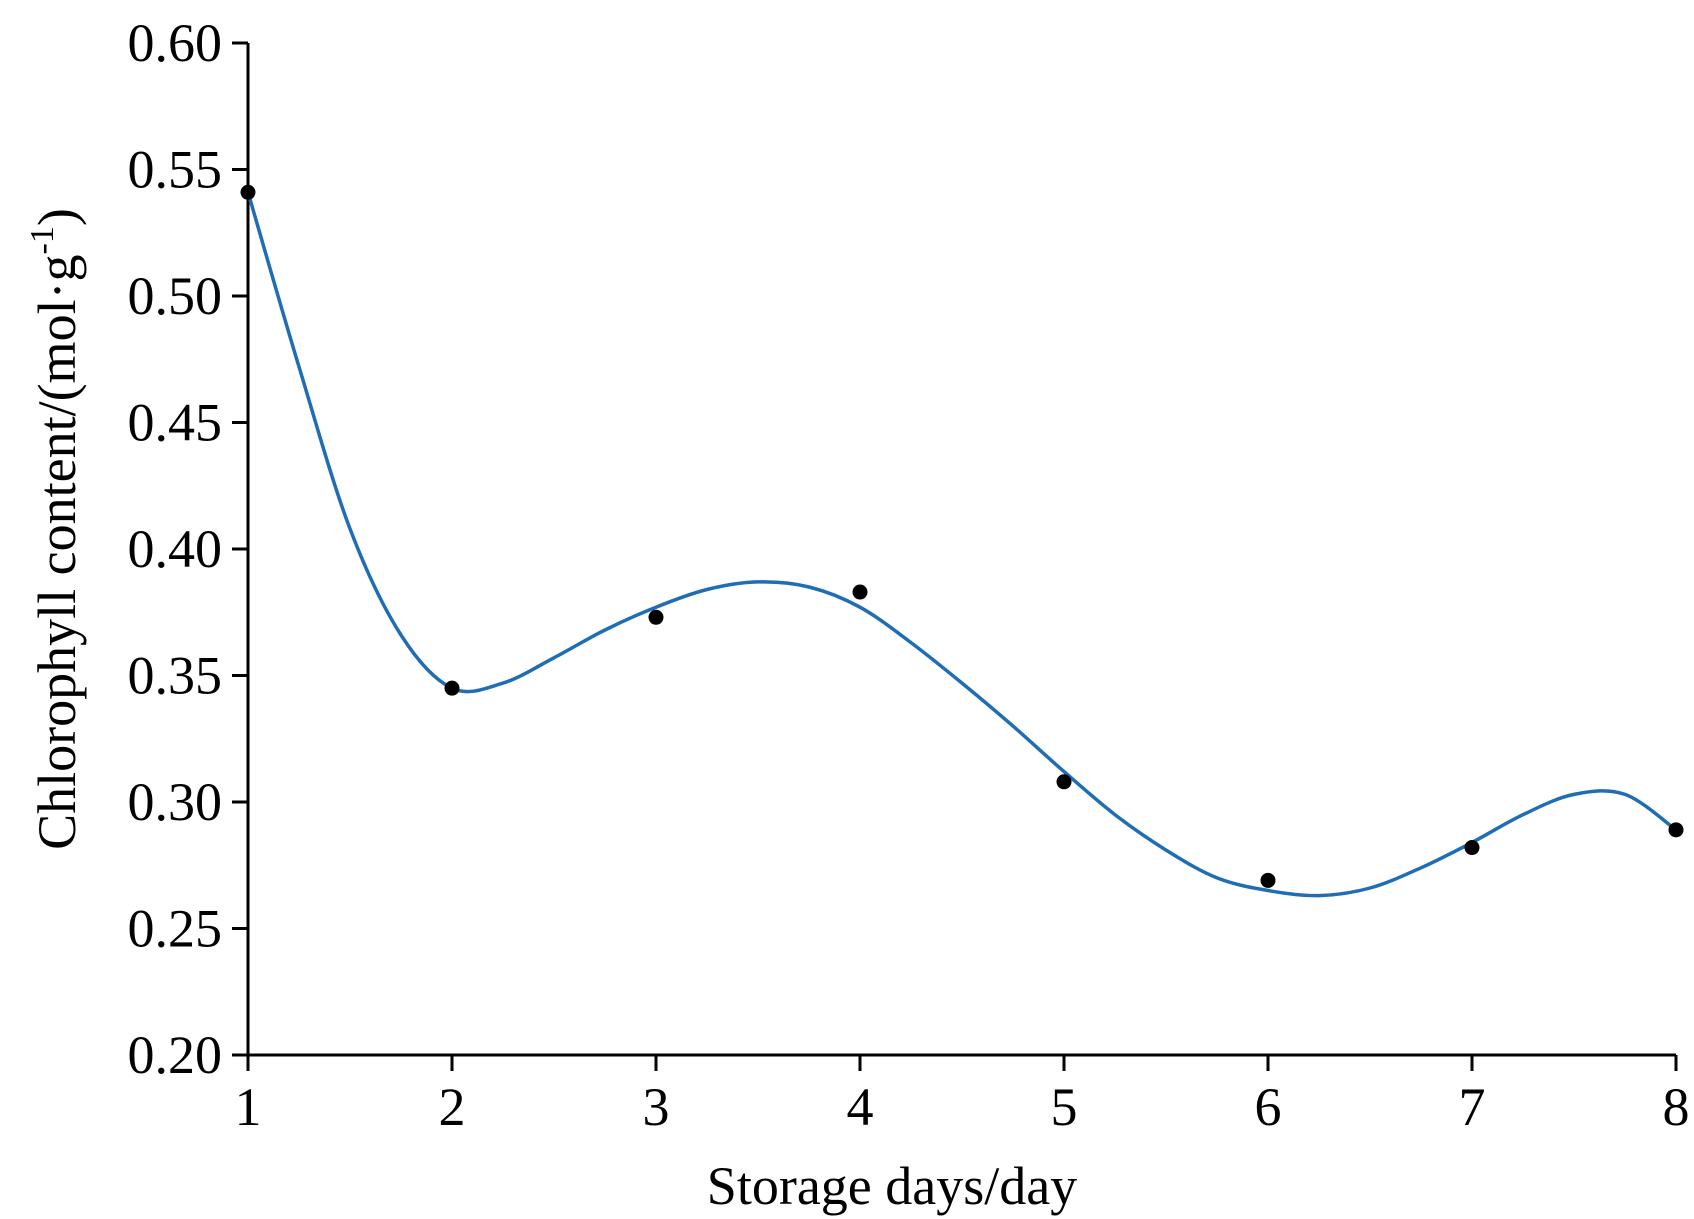  Describe the element at coordinates (57, 217) in the screenshot. I see `y-axis-title-close: )` at that location.